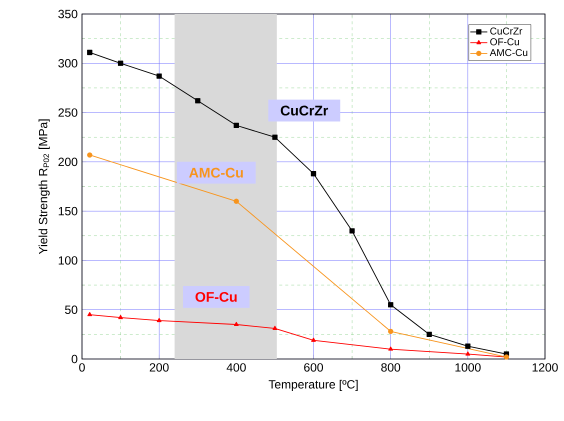 This screenshot has height=421, width=564. I want to click on x-tick-label: 0, so click(82, 367).